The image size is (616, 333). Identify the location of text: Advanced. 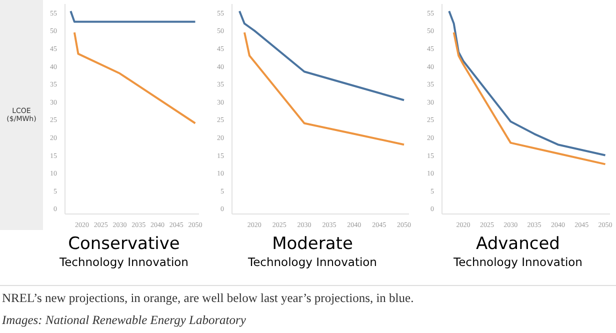
(518, 244).